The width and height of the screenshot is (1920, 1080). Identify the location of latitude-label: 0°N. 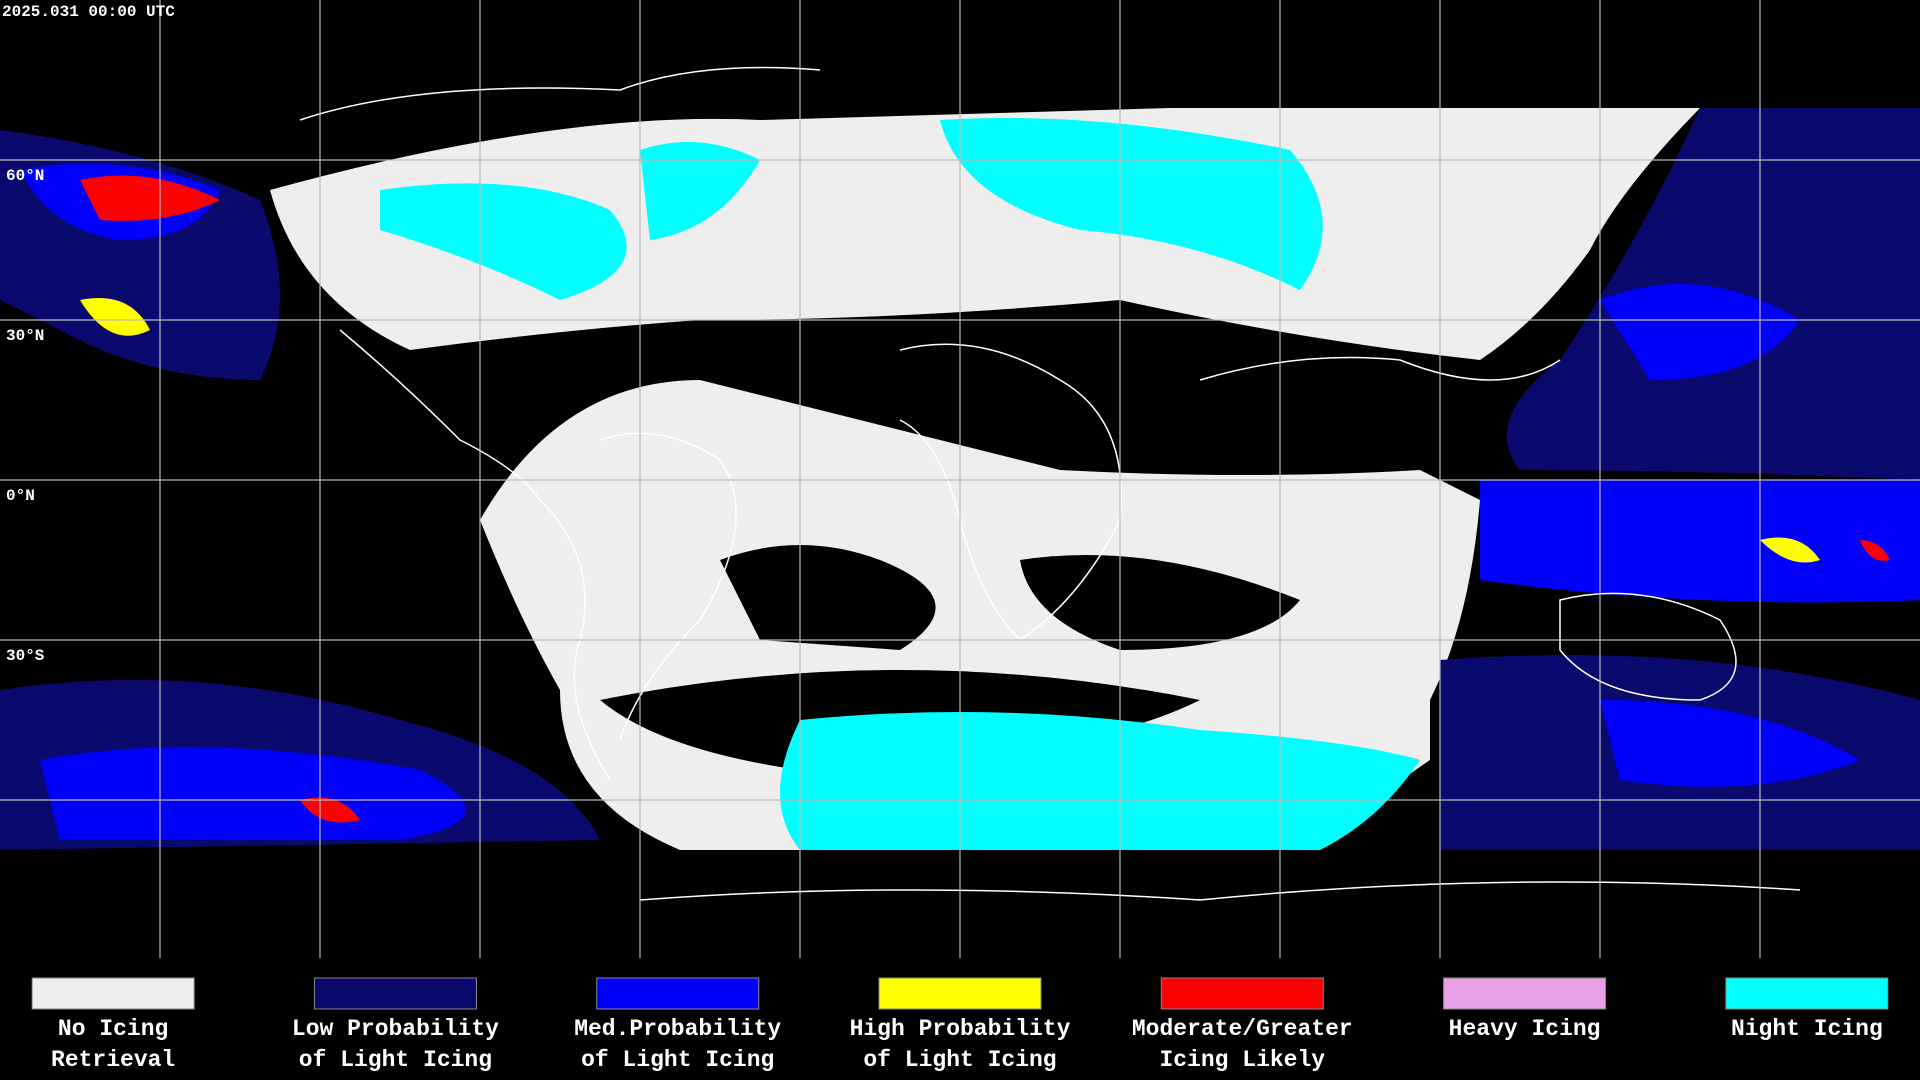
(20, 496).